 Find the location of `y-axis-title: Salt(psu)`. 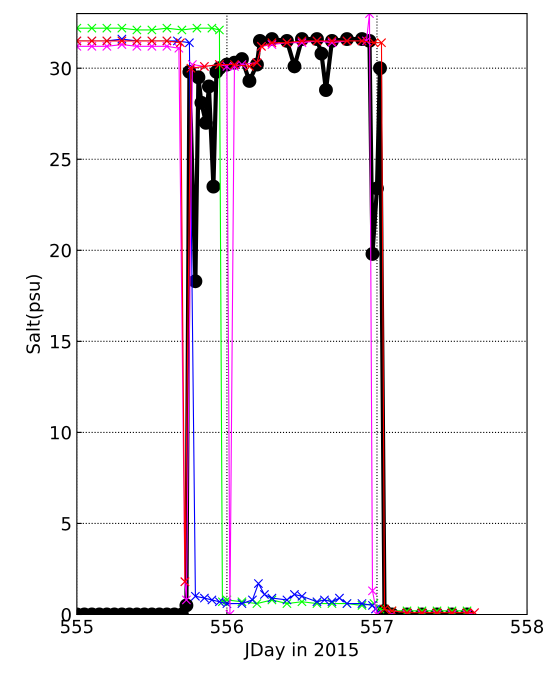

y-axis-title: Salt(psu) is located at coordinates (35, 314).